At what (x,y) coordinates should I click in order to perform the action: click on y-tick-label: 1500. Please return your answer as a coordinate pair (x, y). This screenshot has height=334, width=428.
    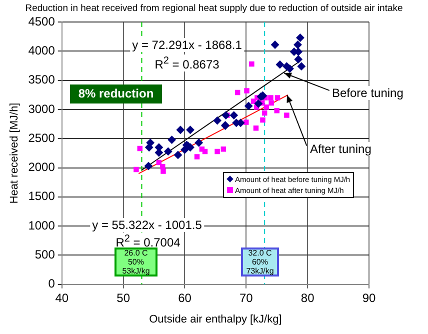
    Looking at the image, I should click on (42, 196).